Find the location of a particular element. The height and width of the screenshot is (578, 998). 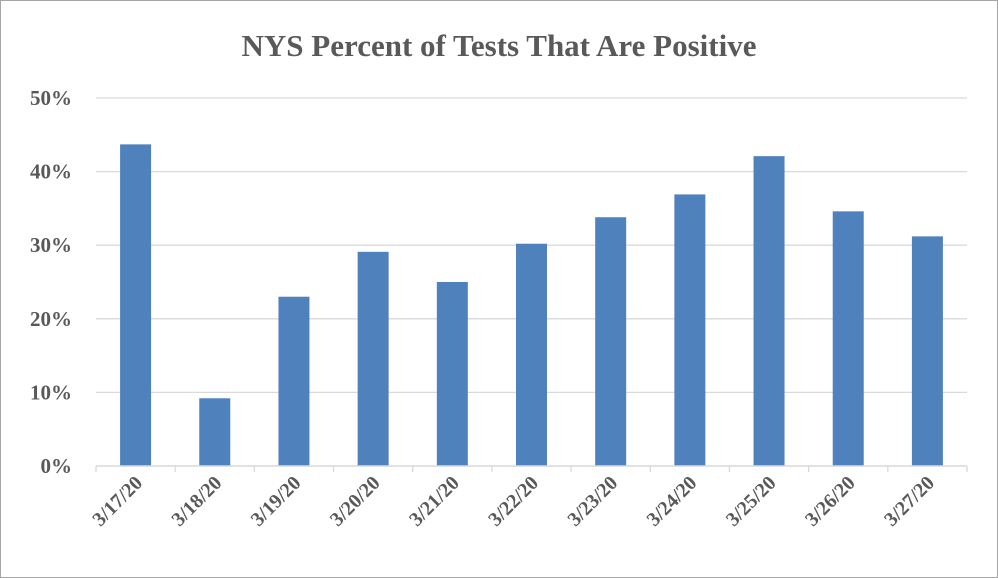

x-category-label: 3/25/20 is located at coordinates (751, 501).